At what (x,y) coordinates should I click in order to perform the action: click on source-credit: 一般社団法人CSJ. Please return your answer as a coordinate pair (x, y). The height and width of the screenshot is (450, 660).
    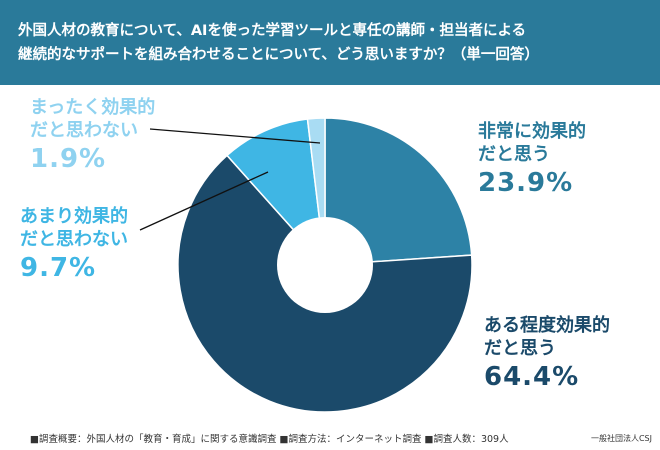
    Looking at the image, I should click on (621, 438).